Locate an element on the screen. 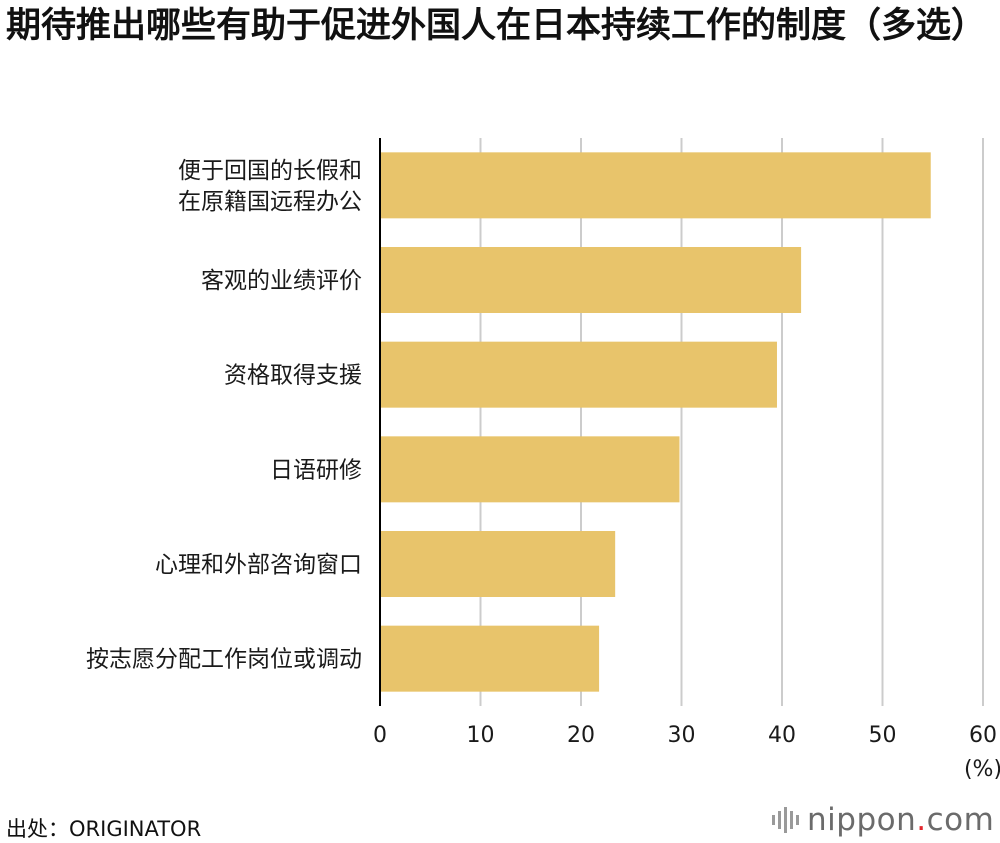 The width and height of the screenshot is (1000, 843). x-axis-unit-label: (%) is located at coordinates (982, 769).